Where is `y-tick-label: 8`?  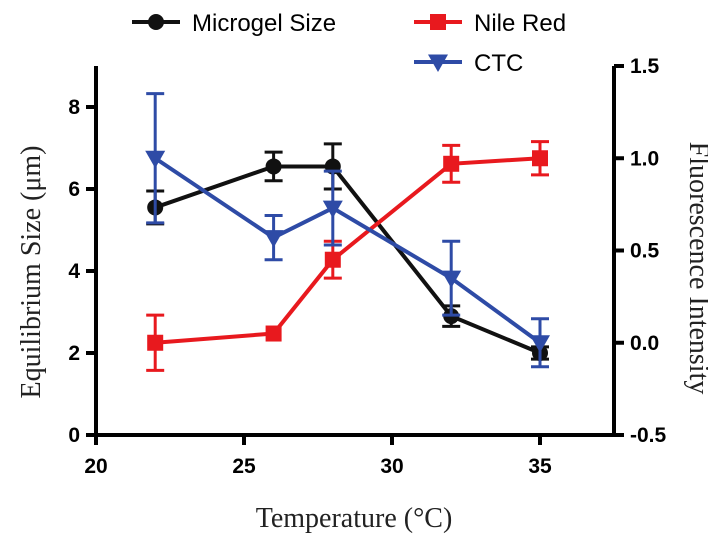
y-tick-label: 8 is located at coordinates (74, 107).